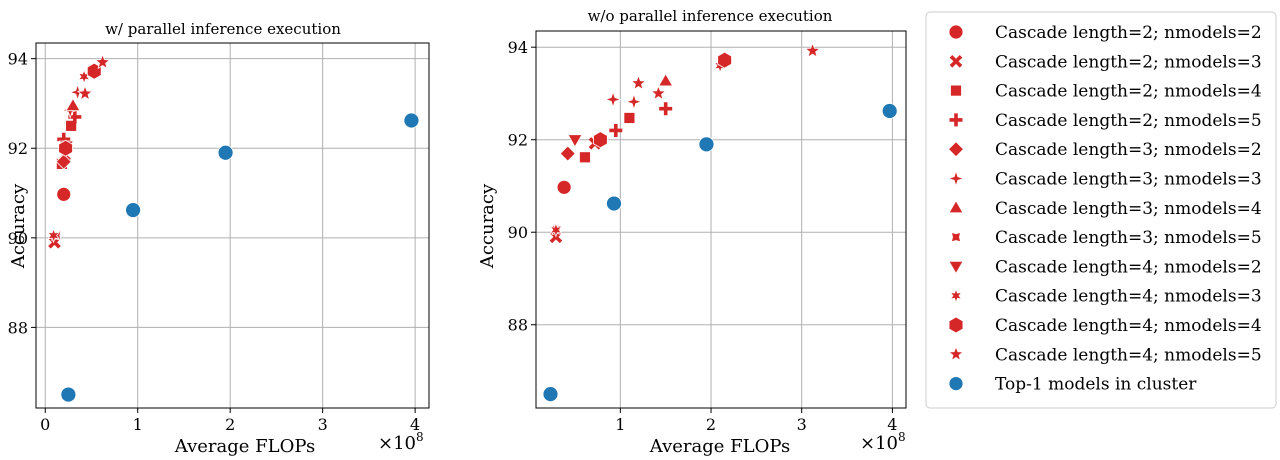 This screenshot has width=1280, height=460. I want to click on legend-marker-x, so click(956, 61).